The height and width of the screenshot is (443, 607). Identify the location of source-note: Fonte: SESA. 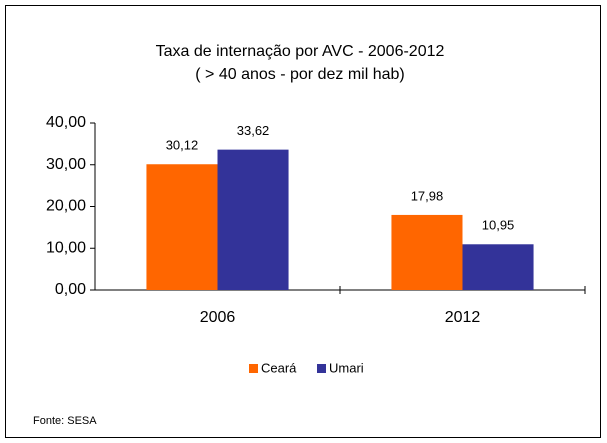
(65, 421).